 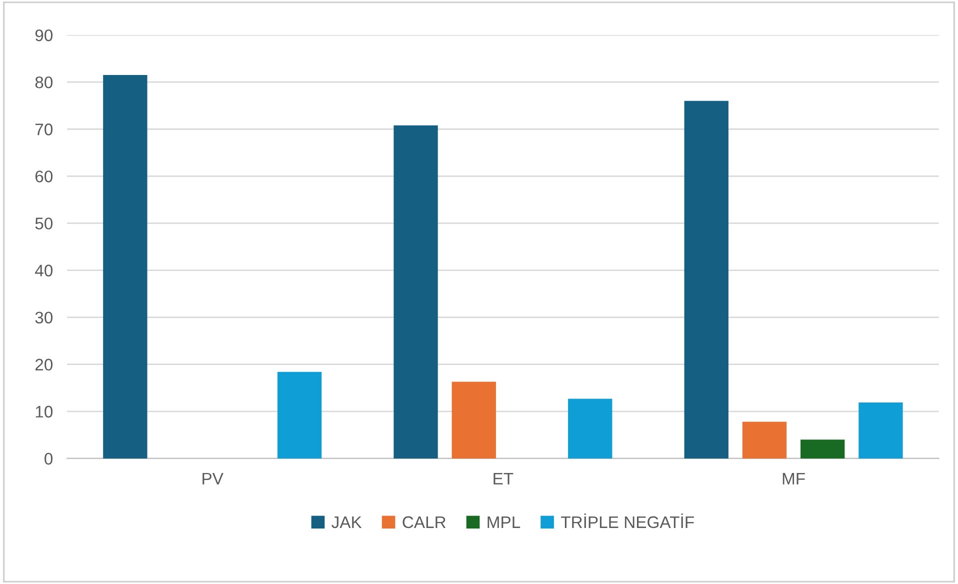 I want to click on legend-label: TRİPLE NEGATİF, so click(x=627, y=521).